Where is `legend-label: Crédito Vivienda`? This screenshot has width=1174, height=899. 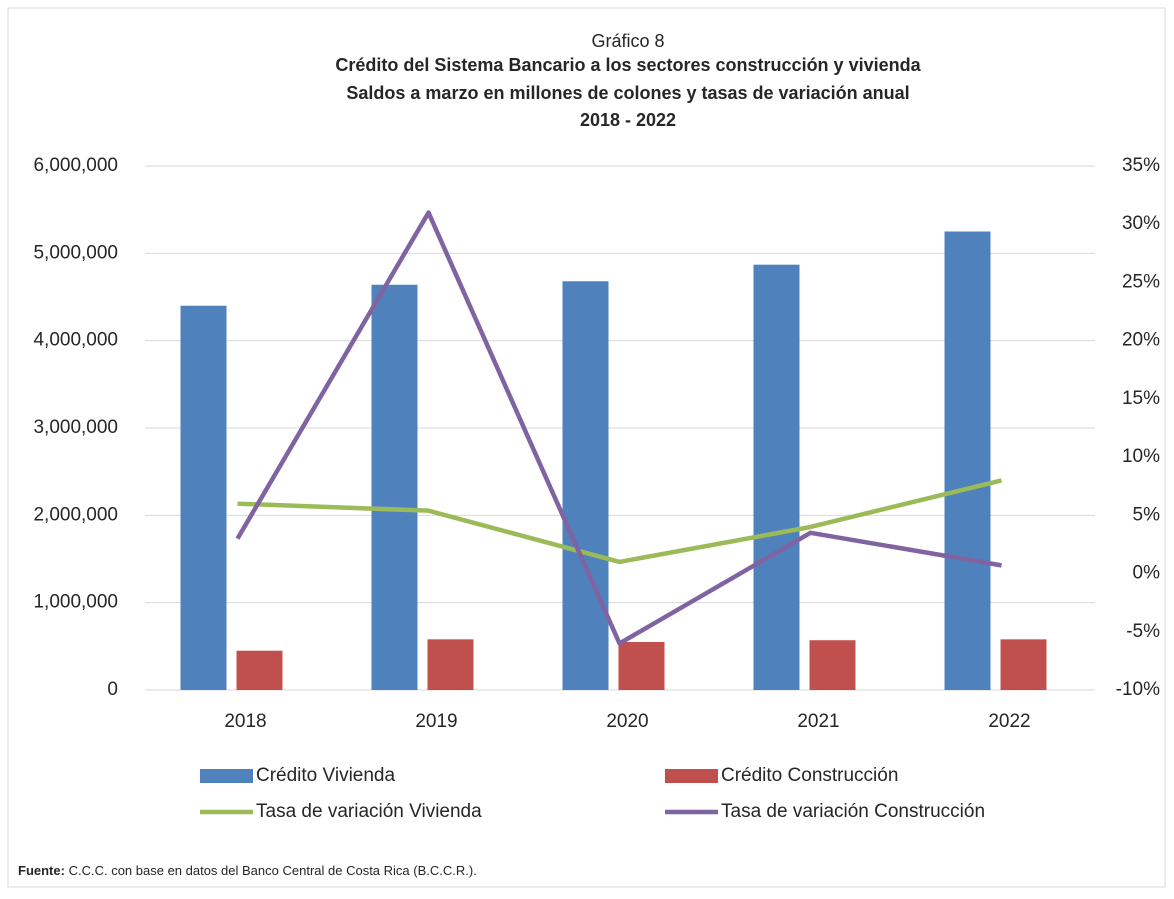 legend-label: Crédito Vivienda is located at coordinates (326, 775).